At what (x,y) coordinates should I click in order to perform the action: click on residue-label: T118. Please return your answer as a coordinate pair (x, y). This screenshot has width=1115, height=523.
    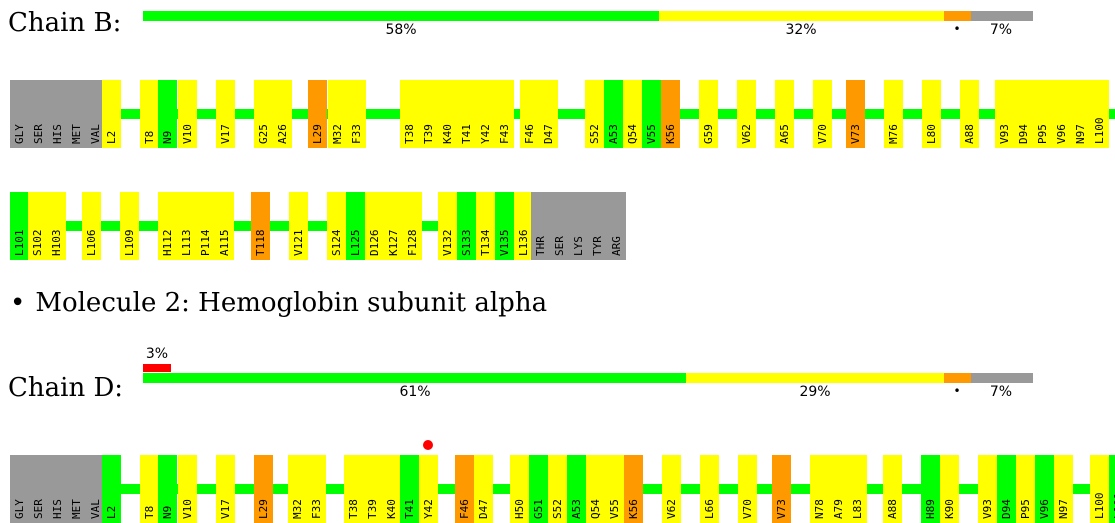
    Looking at the image, I should click on (260, 245).